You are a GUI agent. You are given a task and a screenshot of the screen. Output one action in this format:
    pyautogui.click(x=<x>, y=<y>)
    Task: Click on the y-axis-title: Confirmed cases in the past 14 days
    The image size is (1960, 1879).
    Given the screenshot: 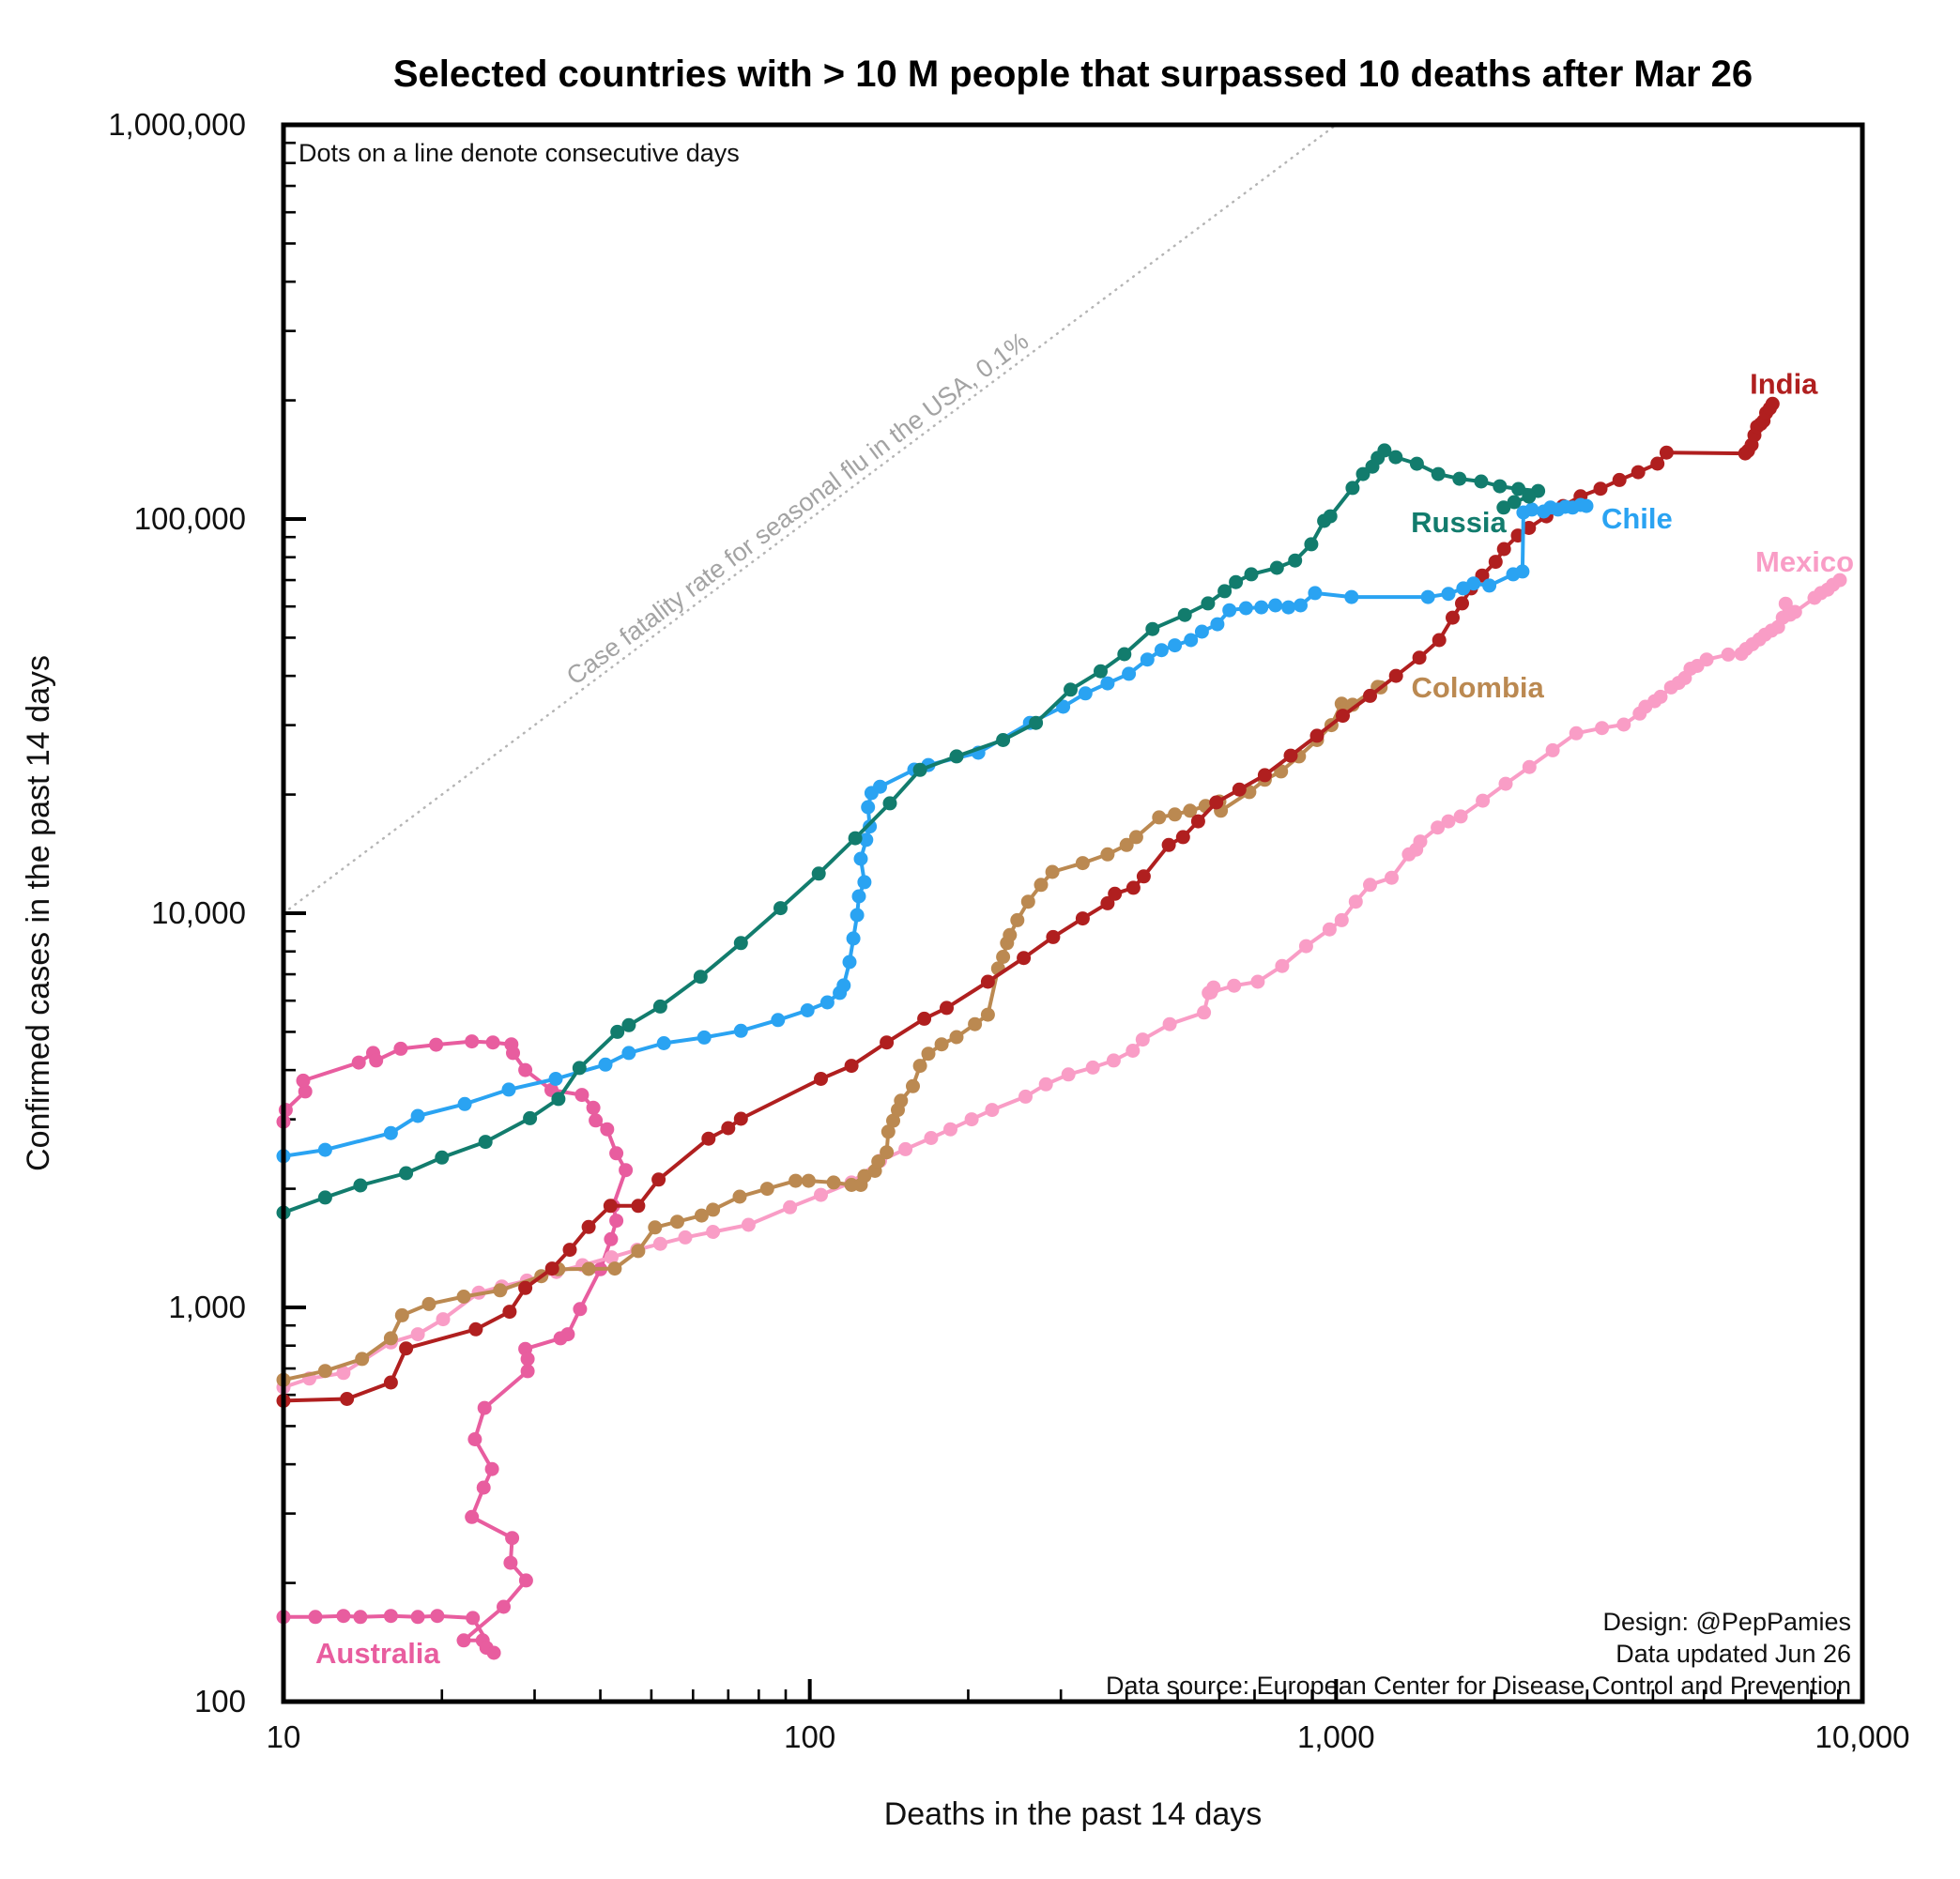 What is the action you would take?
    pyautogui.click(x=38, y=913)
    